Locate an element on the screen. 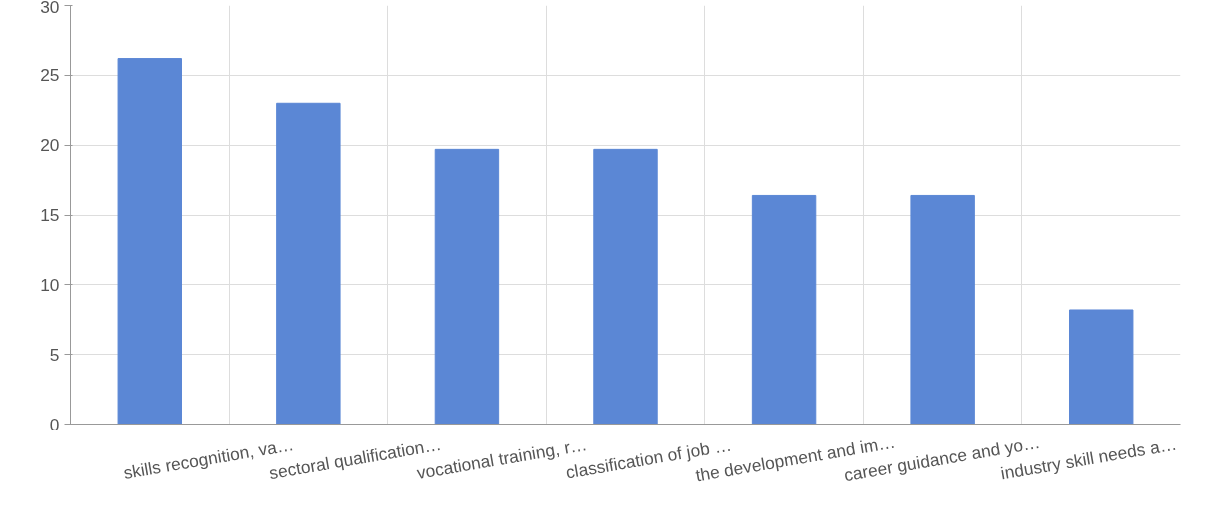 The height and width of the screenshot is (508, 1206). y-tick-label: 20 is located at coordinates (50, 145).